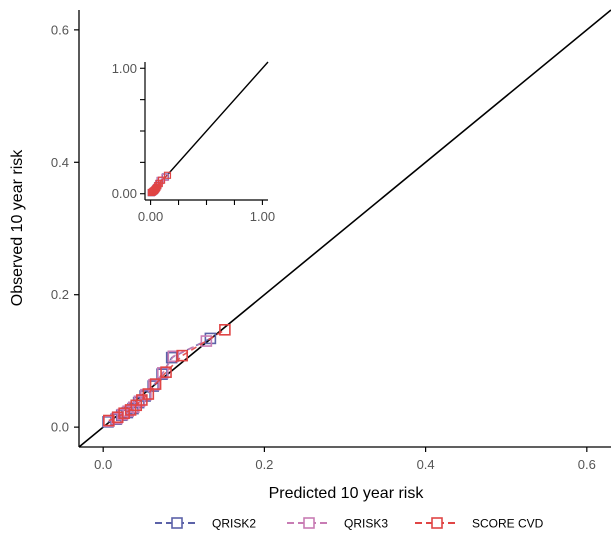 The image size is (611, 541). What do you see at coordinates (103, 464) in the screenshot?
I see `x-tick-label: 0.0` at bounding box center [103, 464].